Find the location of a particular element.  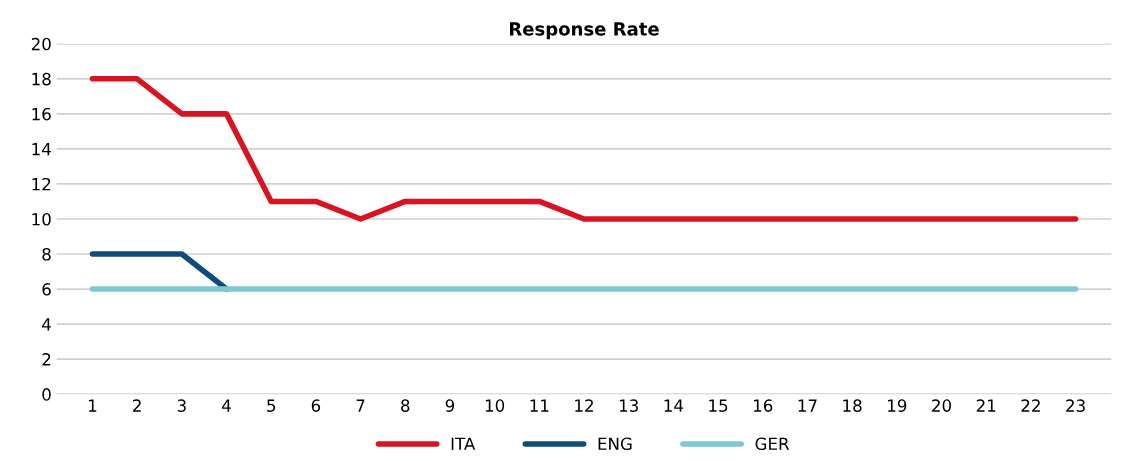

x-tick-label: 8 is located at coordinates (405, 405).